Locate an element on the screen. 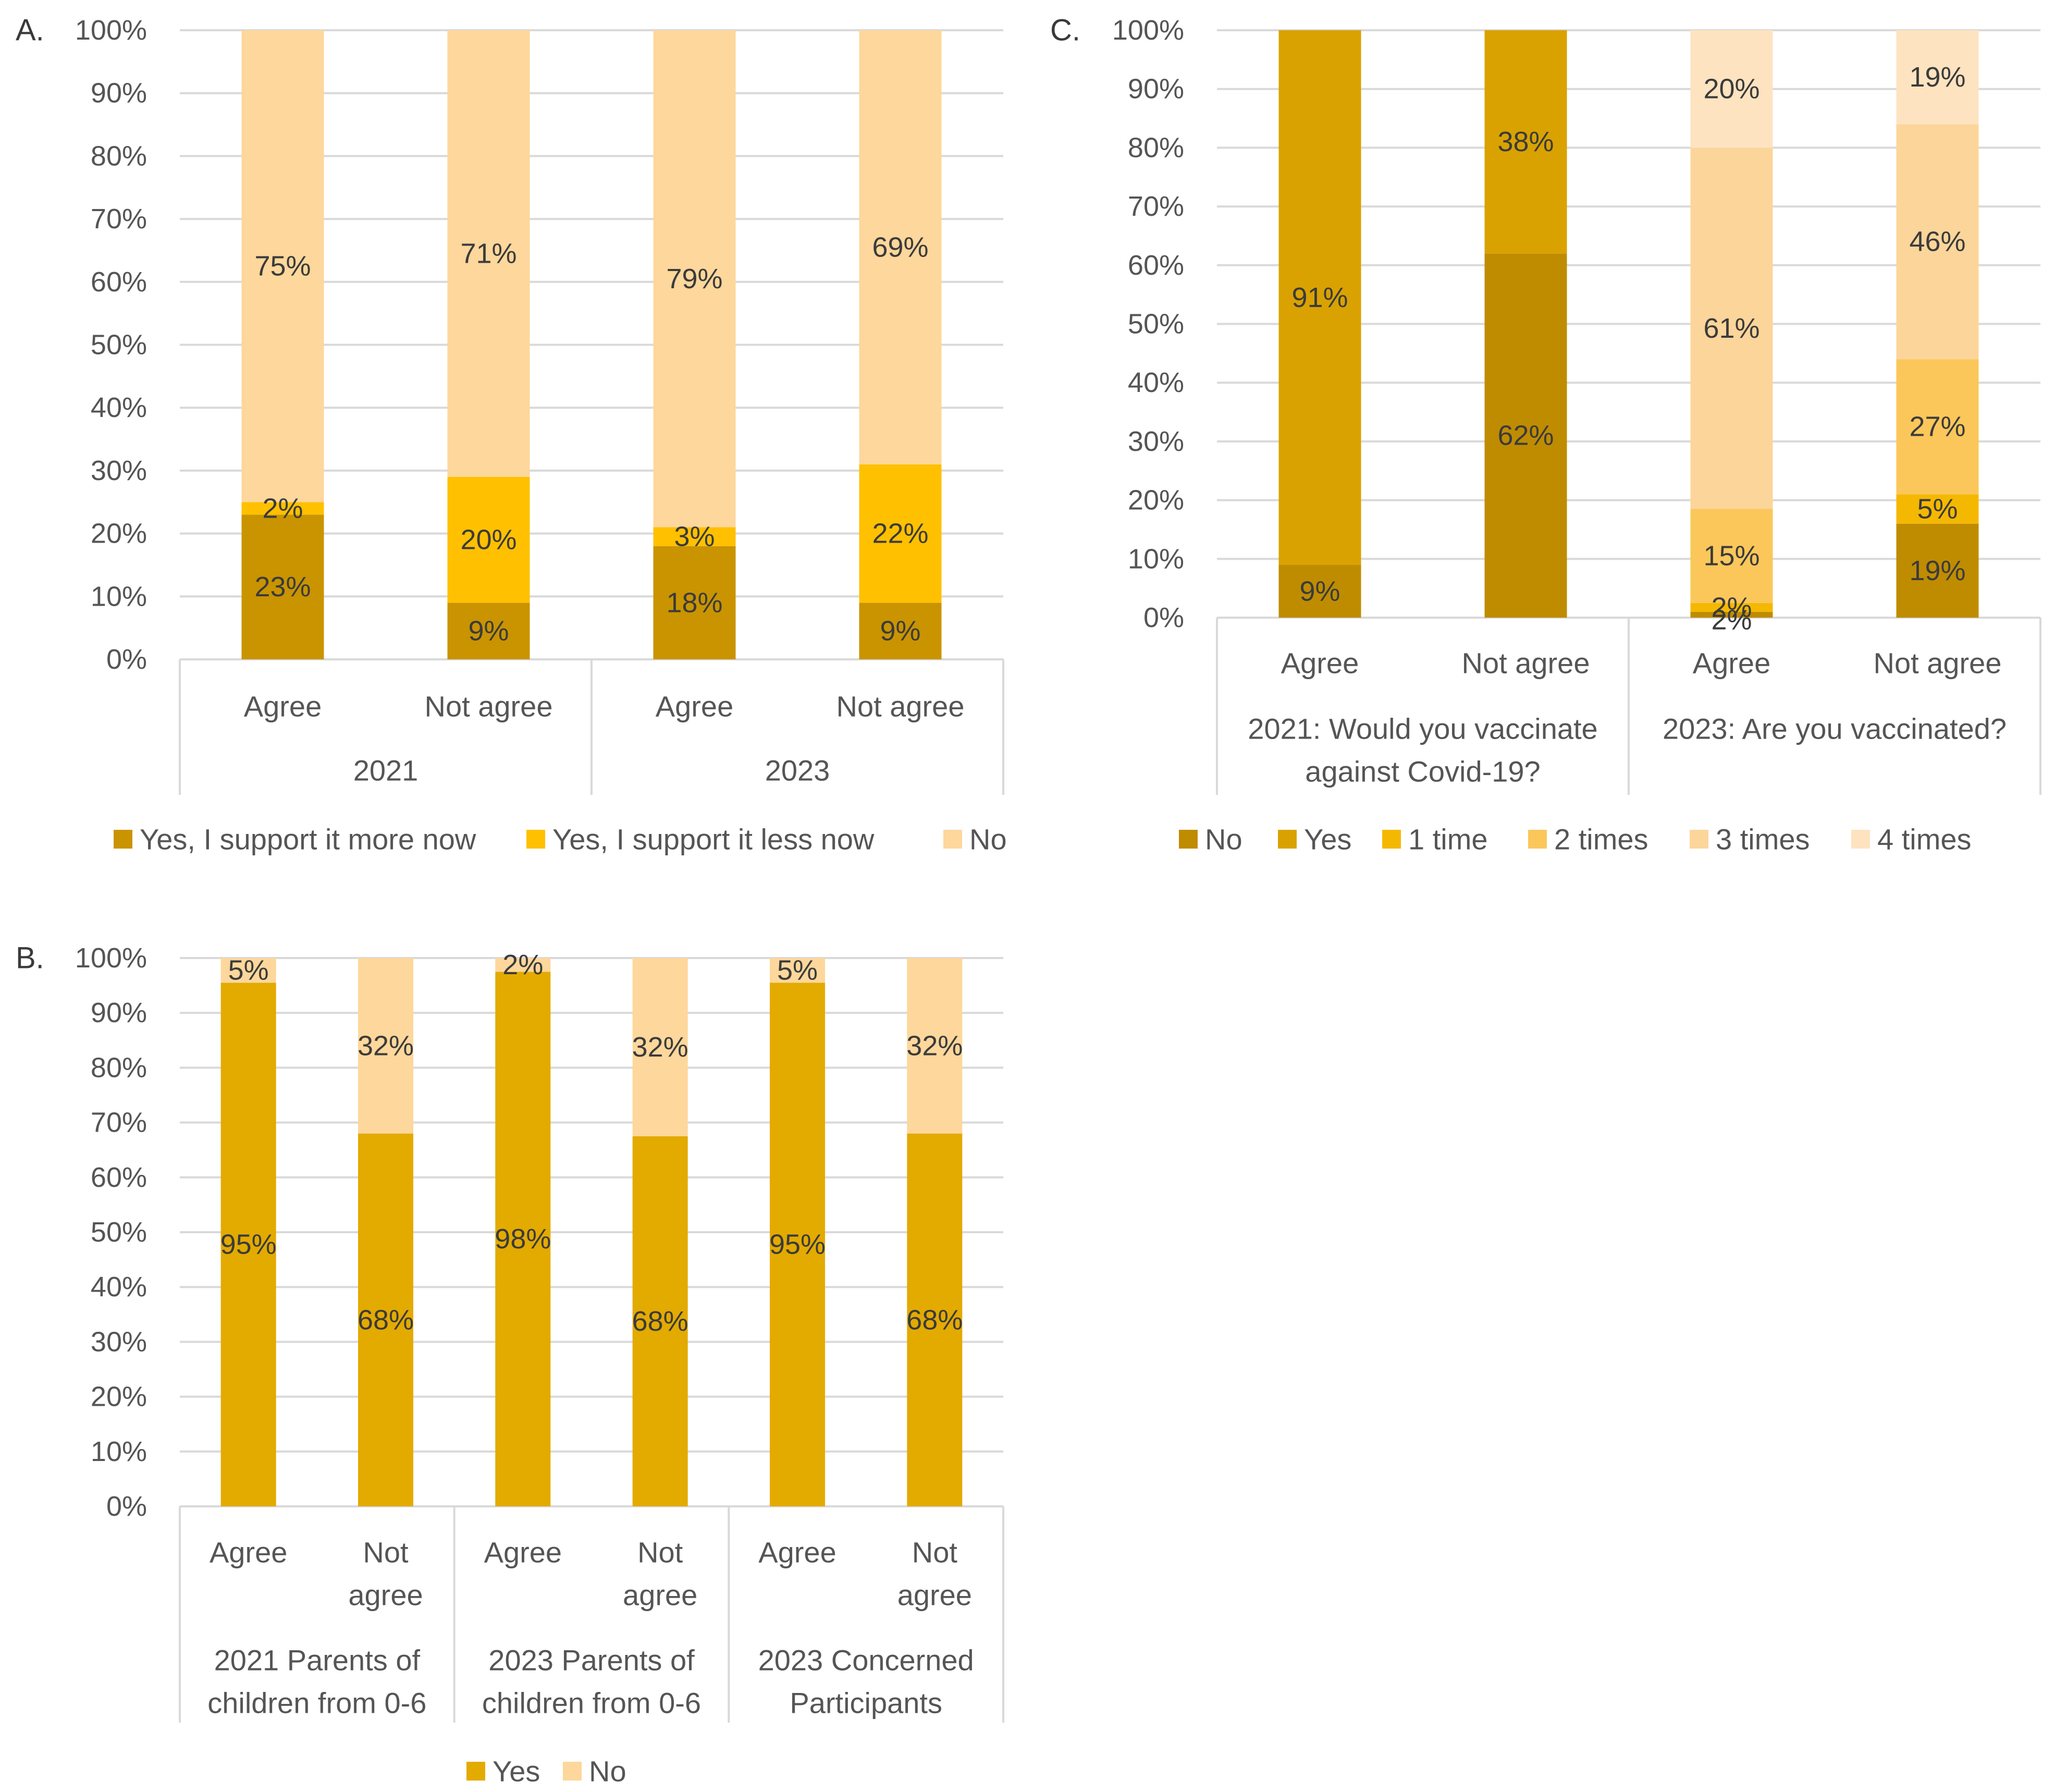 The image size is (2055, 1792). group-label: 2023 Concerned is located at coordinates (866, 1661).